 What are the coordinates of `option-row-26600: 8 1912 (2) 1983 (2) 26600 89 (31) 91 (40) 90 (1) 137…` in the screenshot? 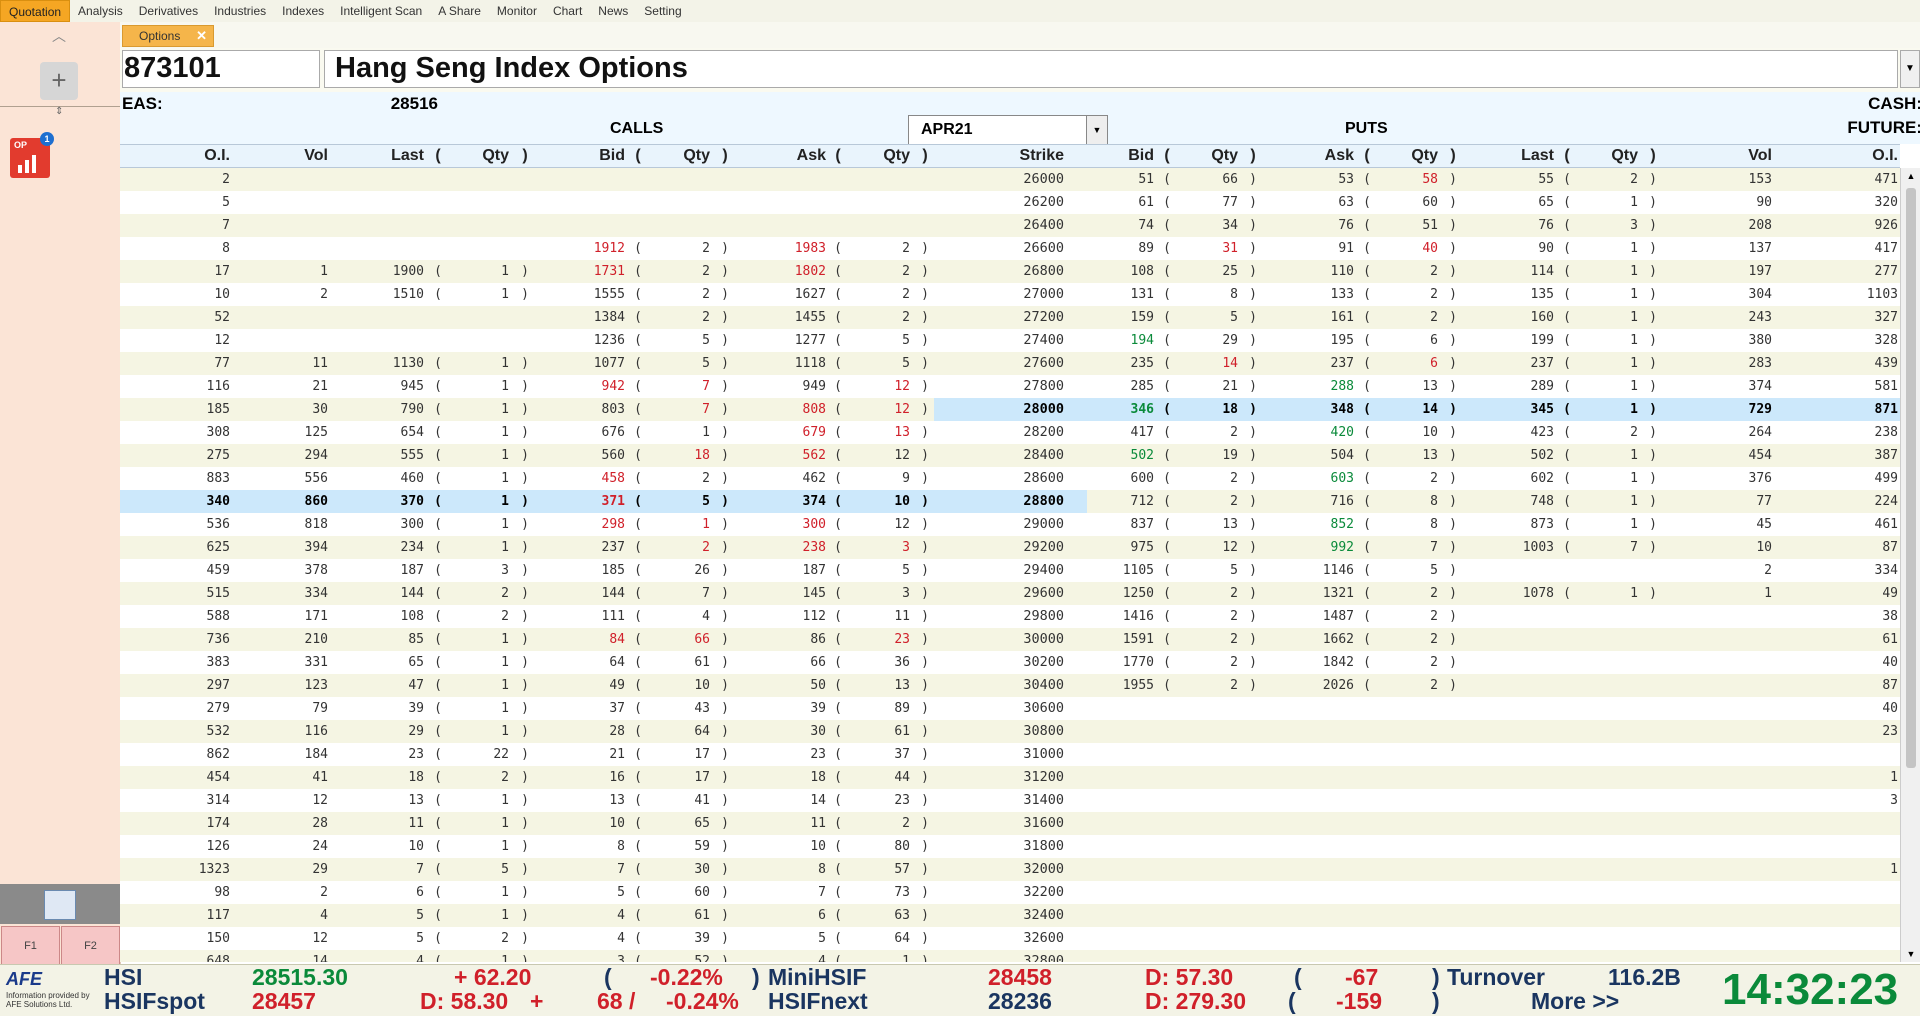 It's located at (1010, 248).